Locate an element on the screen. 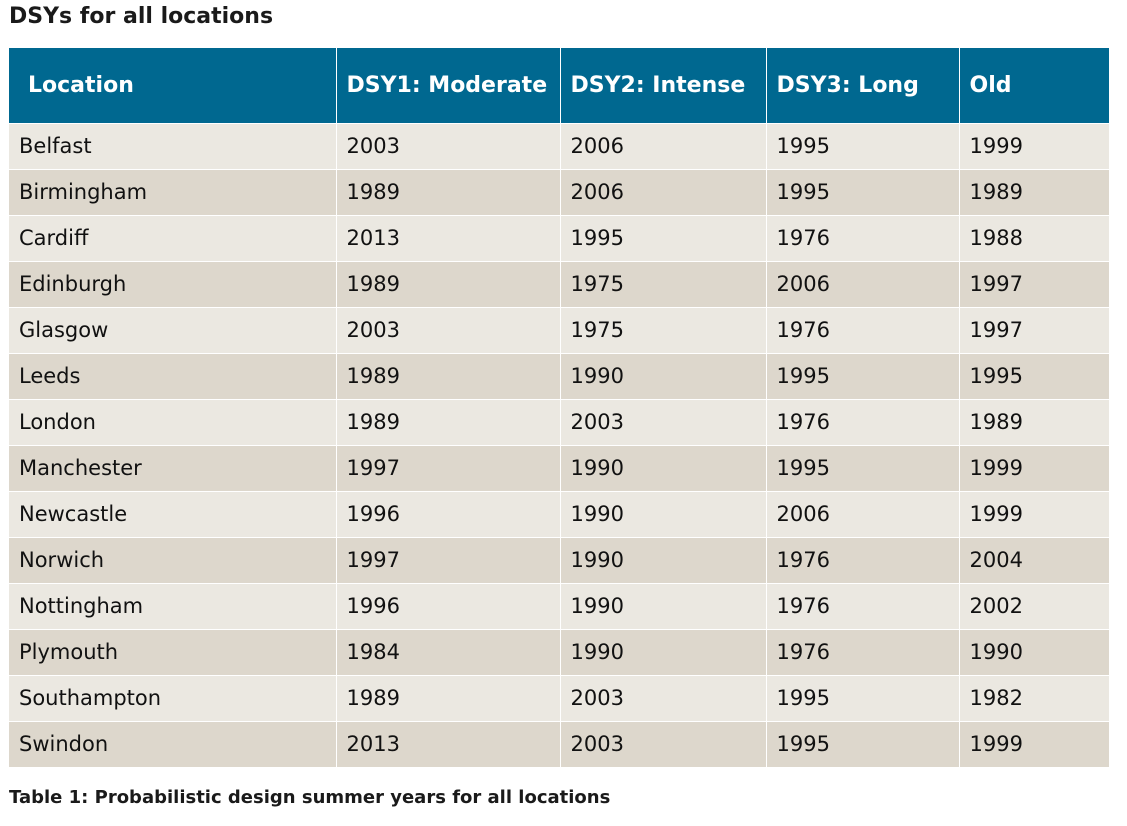 This screenshot has height=826, width=1127. column-header-dsy3: DSY3: Long is located at coordinates (863, 85).